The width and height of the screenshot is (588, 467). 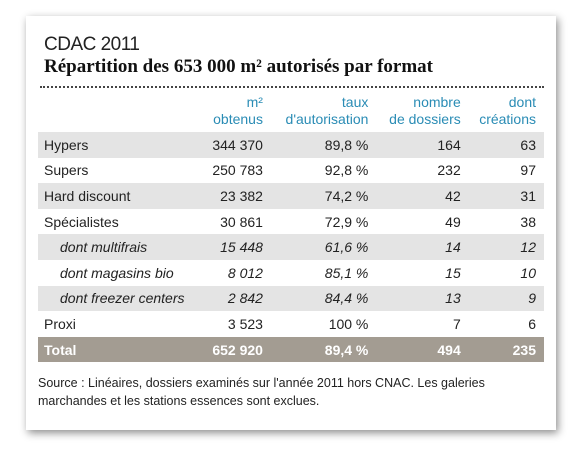 What do you see at coordinates (241, 221) in the screenshot?
I see `cell-value: 30 861` at bounding box center [241, 221].